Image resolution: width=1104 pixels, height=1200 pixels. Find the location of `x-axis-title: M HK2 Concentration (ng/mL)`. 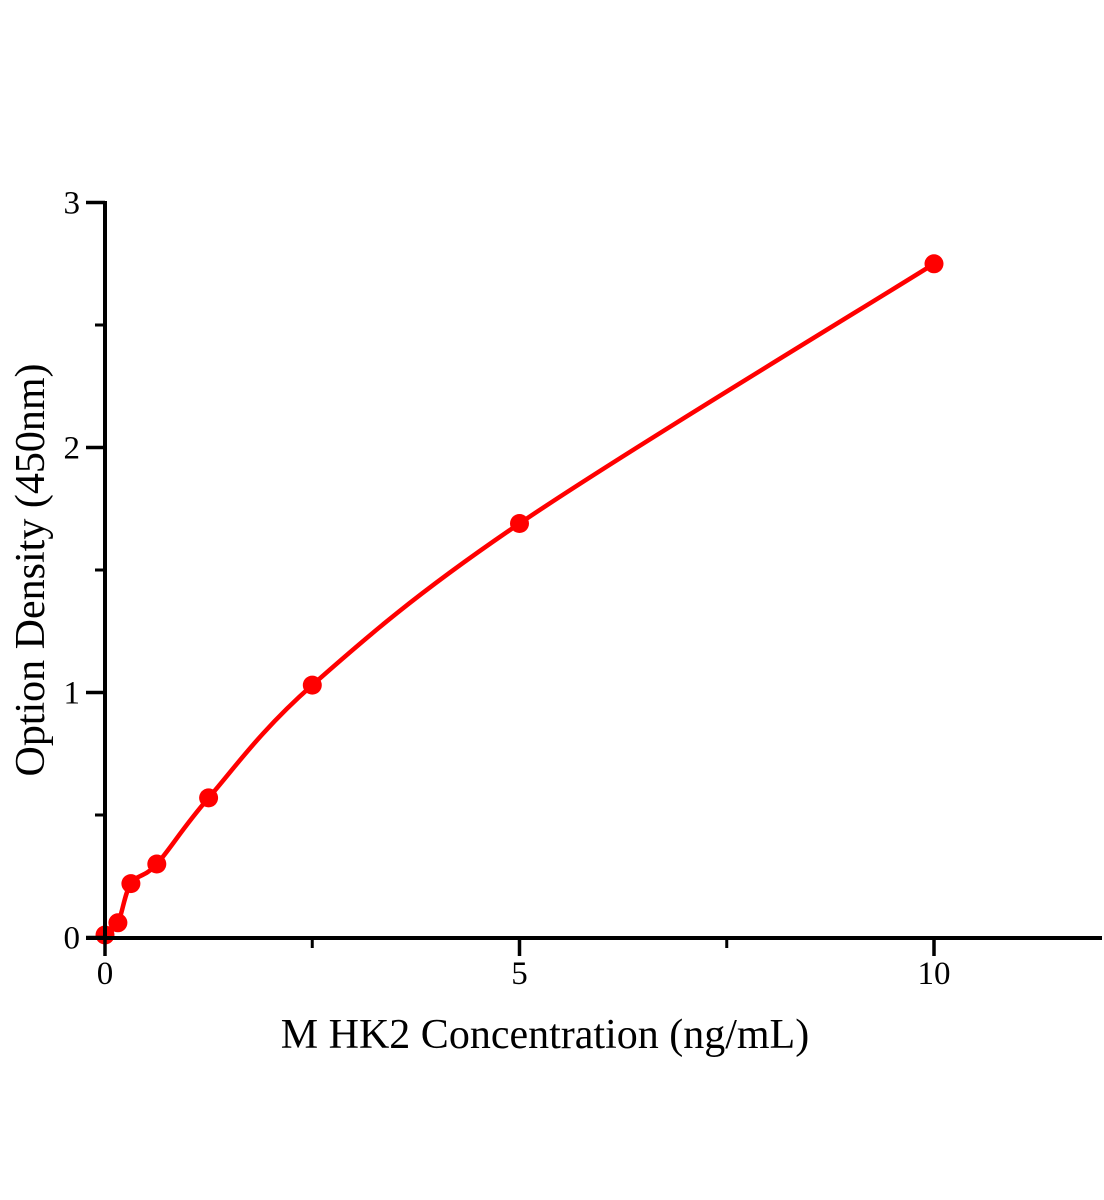

x-axis-title: M HK2 Concentration (ng/mL) is located at coordinates (545, 1035).